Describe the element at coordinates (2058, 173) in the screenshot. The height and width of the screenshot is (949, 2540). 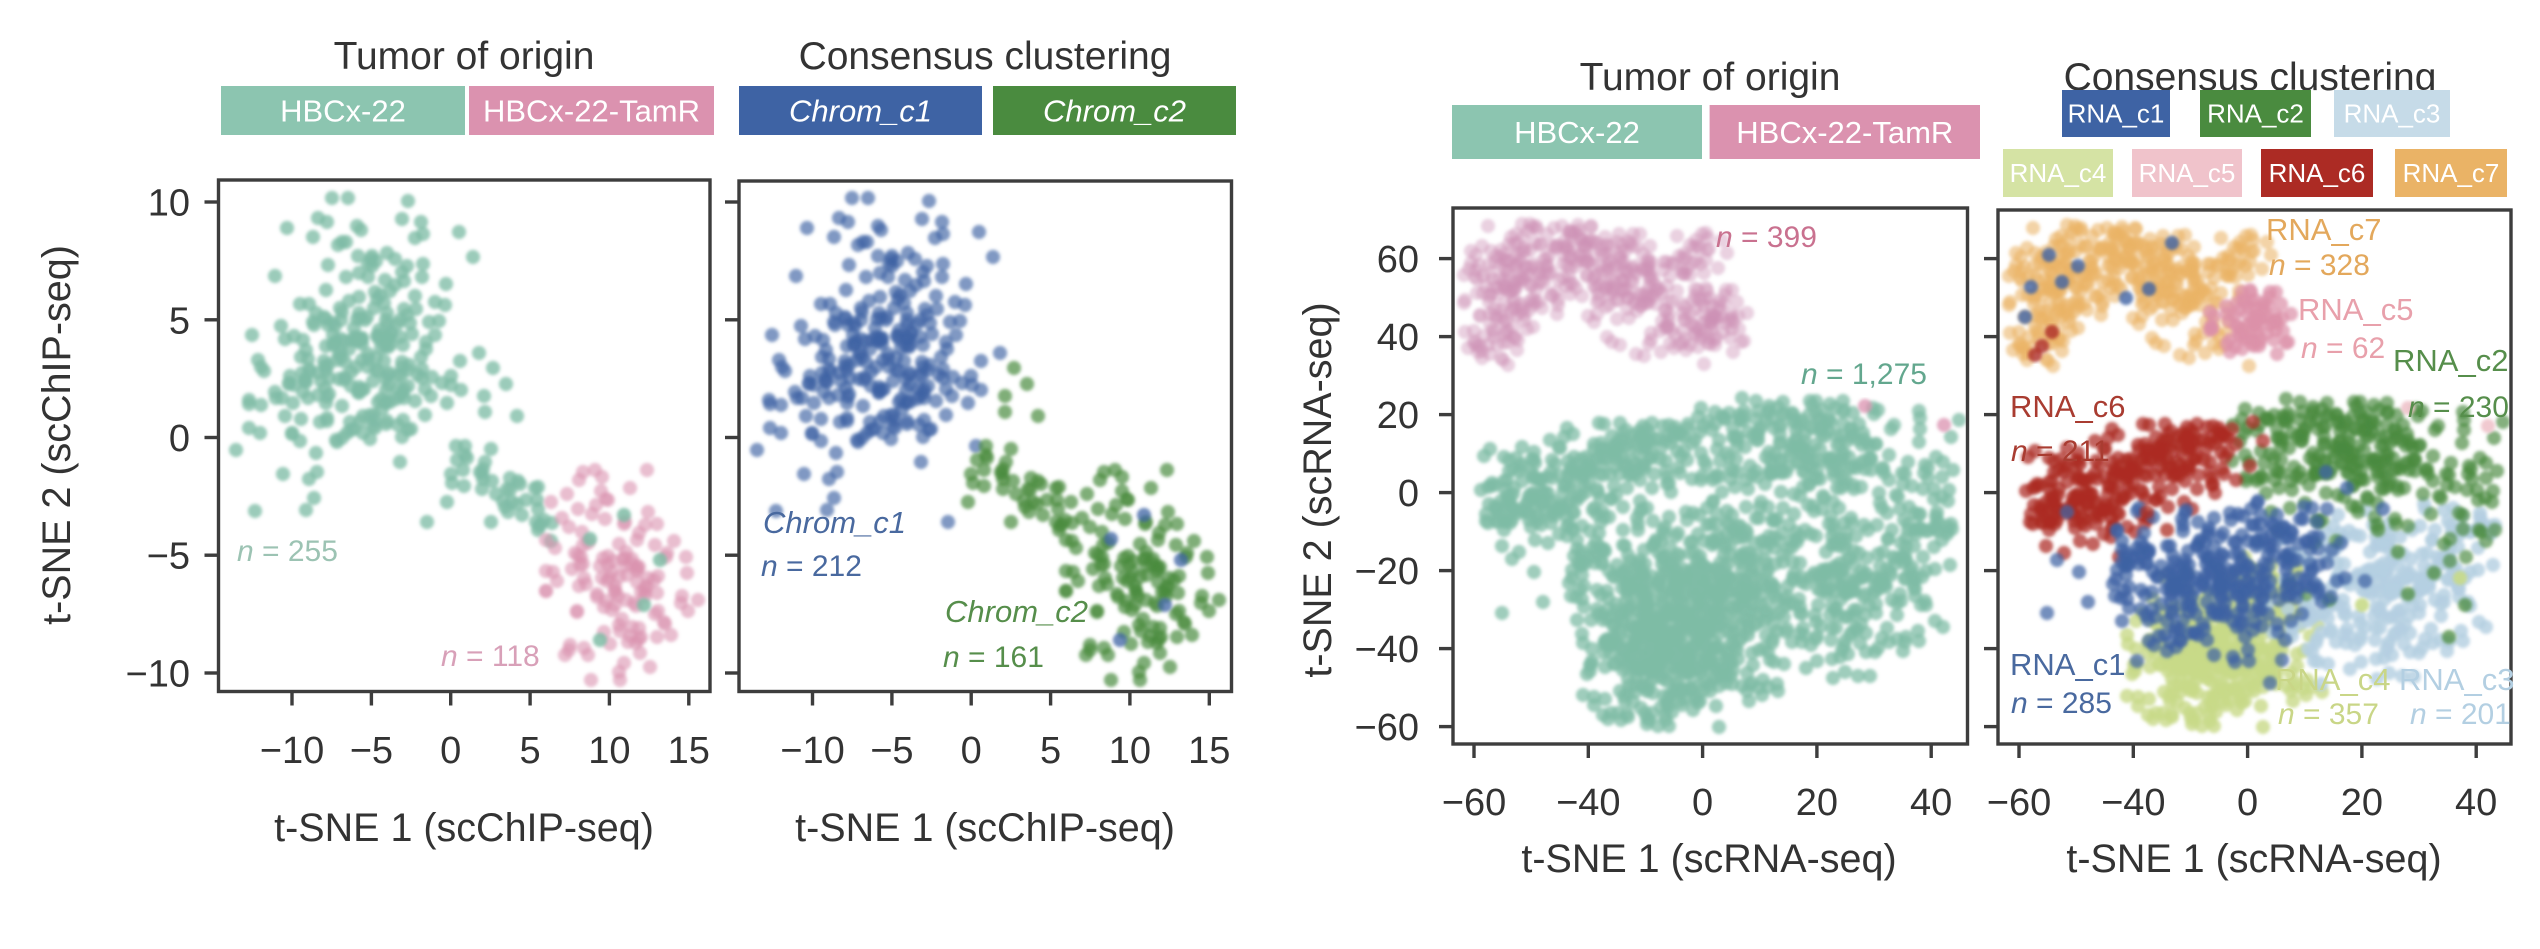
I see `svg-text: RNA_c4` at that location.